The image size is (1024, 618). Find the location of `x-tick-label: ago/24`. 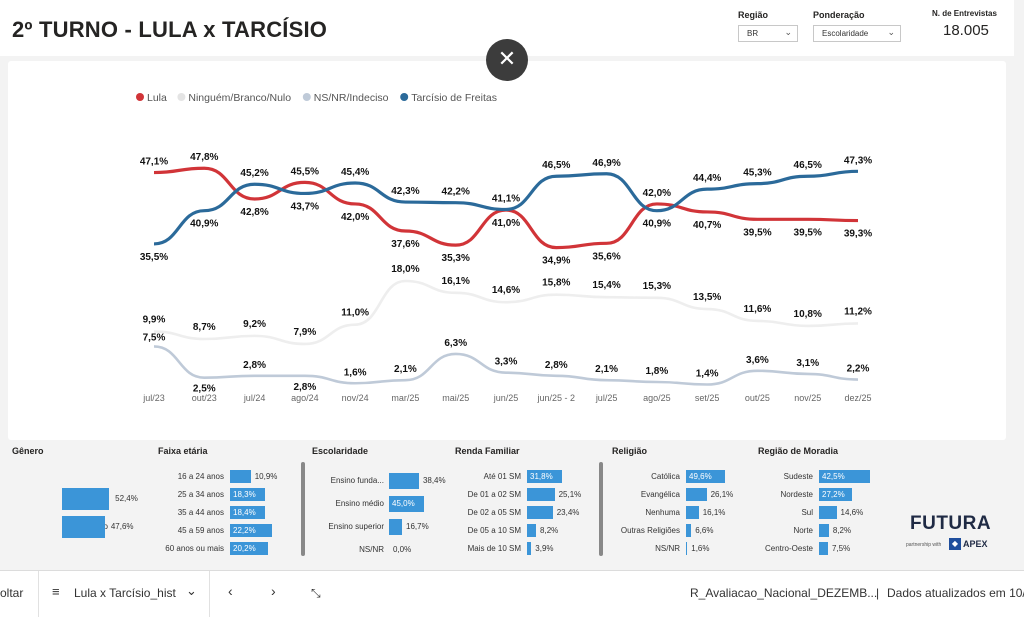

x-tick-label: ago/24 is located at coordinates (305, 398).